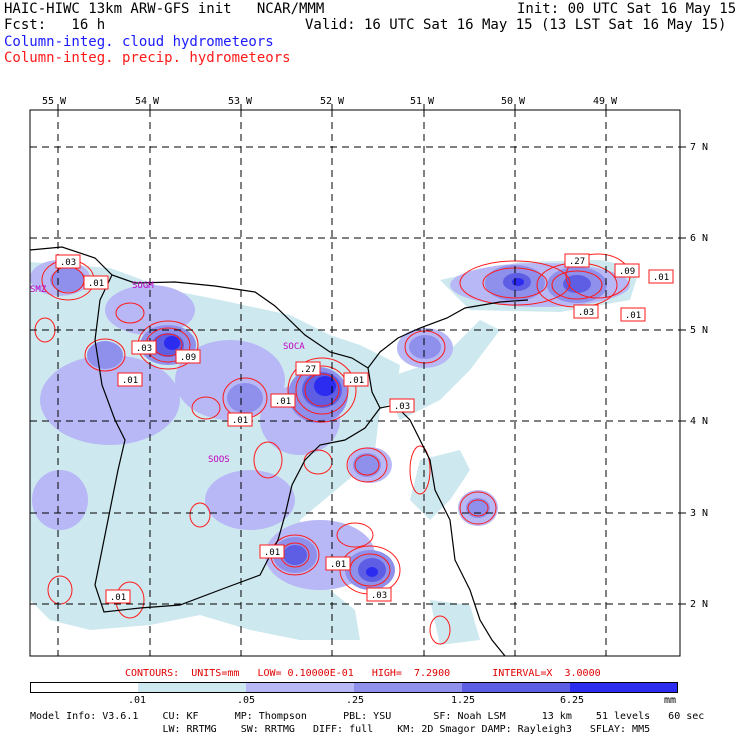 The width and height of the screenshot is (740, 740). What do you see at coordinates (332, 101) in the screenshot?
I see `lon-label: 52 W` at bounding box center [332, 101].